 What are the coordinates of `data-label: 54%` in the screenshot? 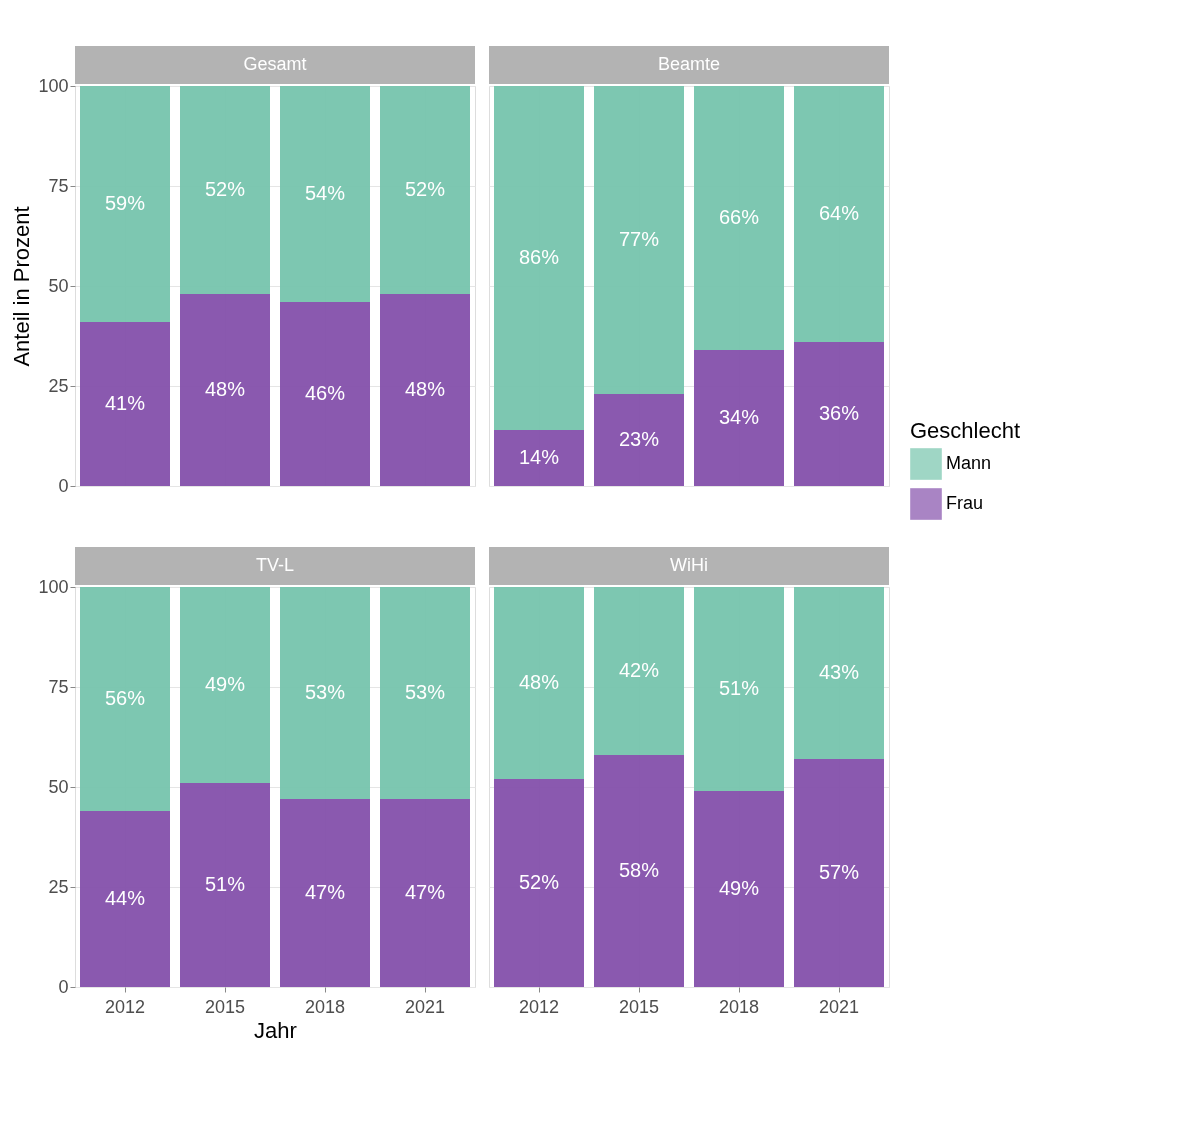 It's located at (325, 193).